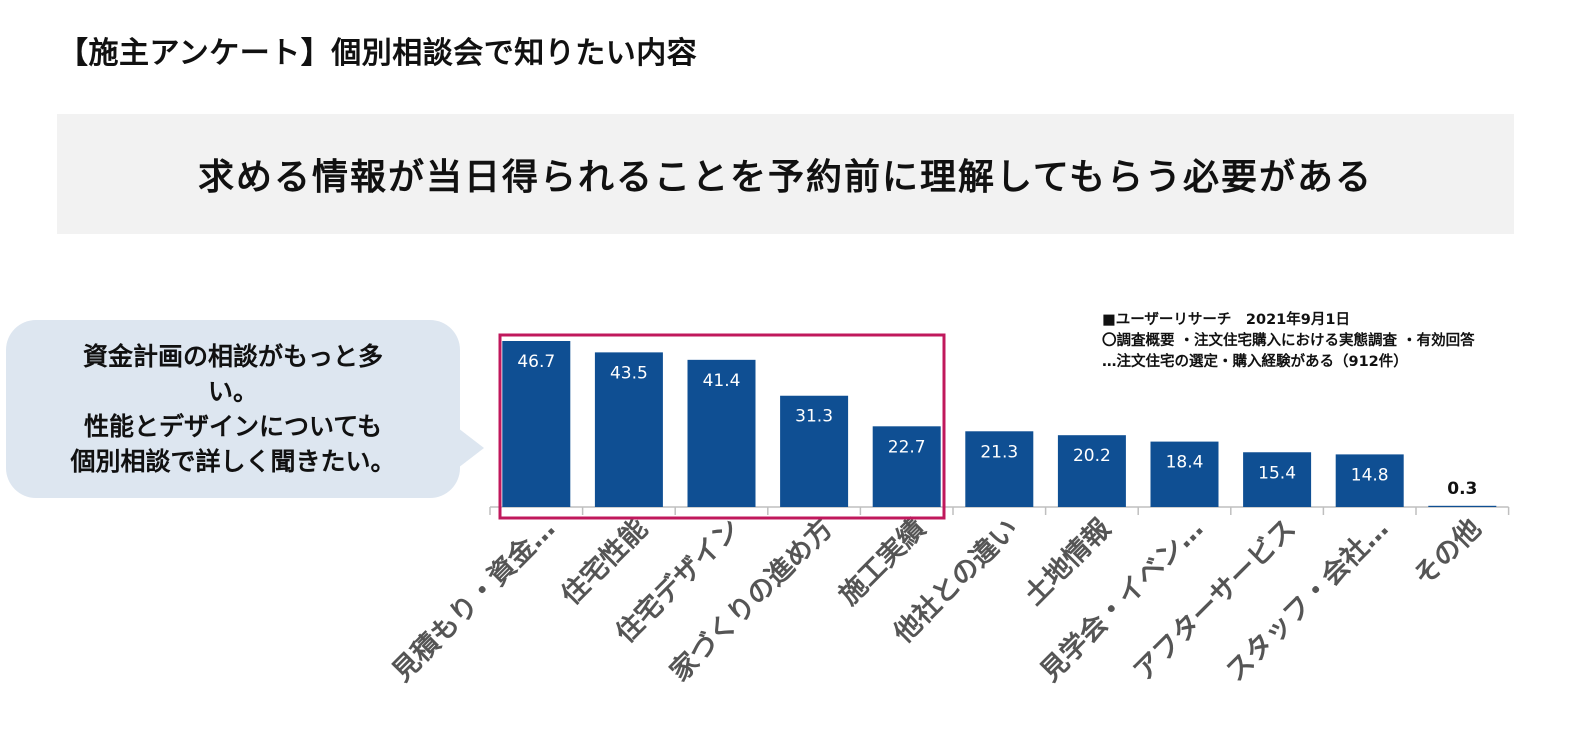 This screenshot has width=1575, height=750. I want to click on value-label: 21.3, so click(999, 452).